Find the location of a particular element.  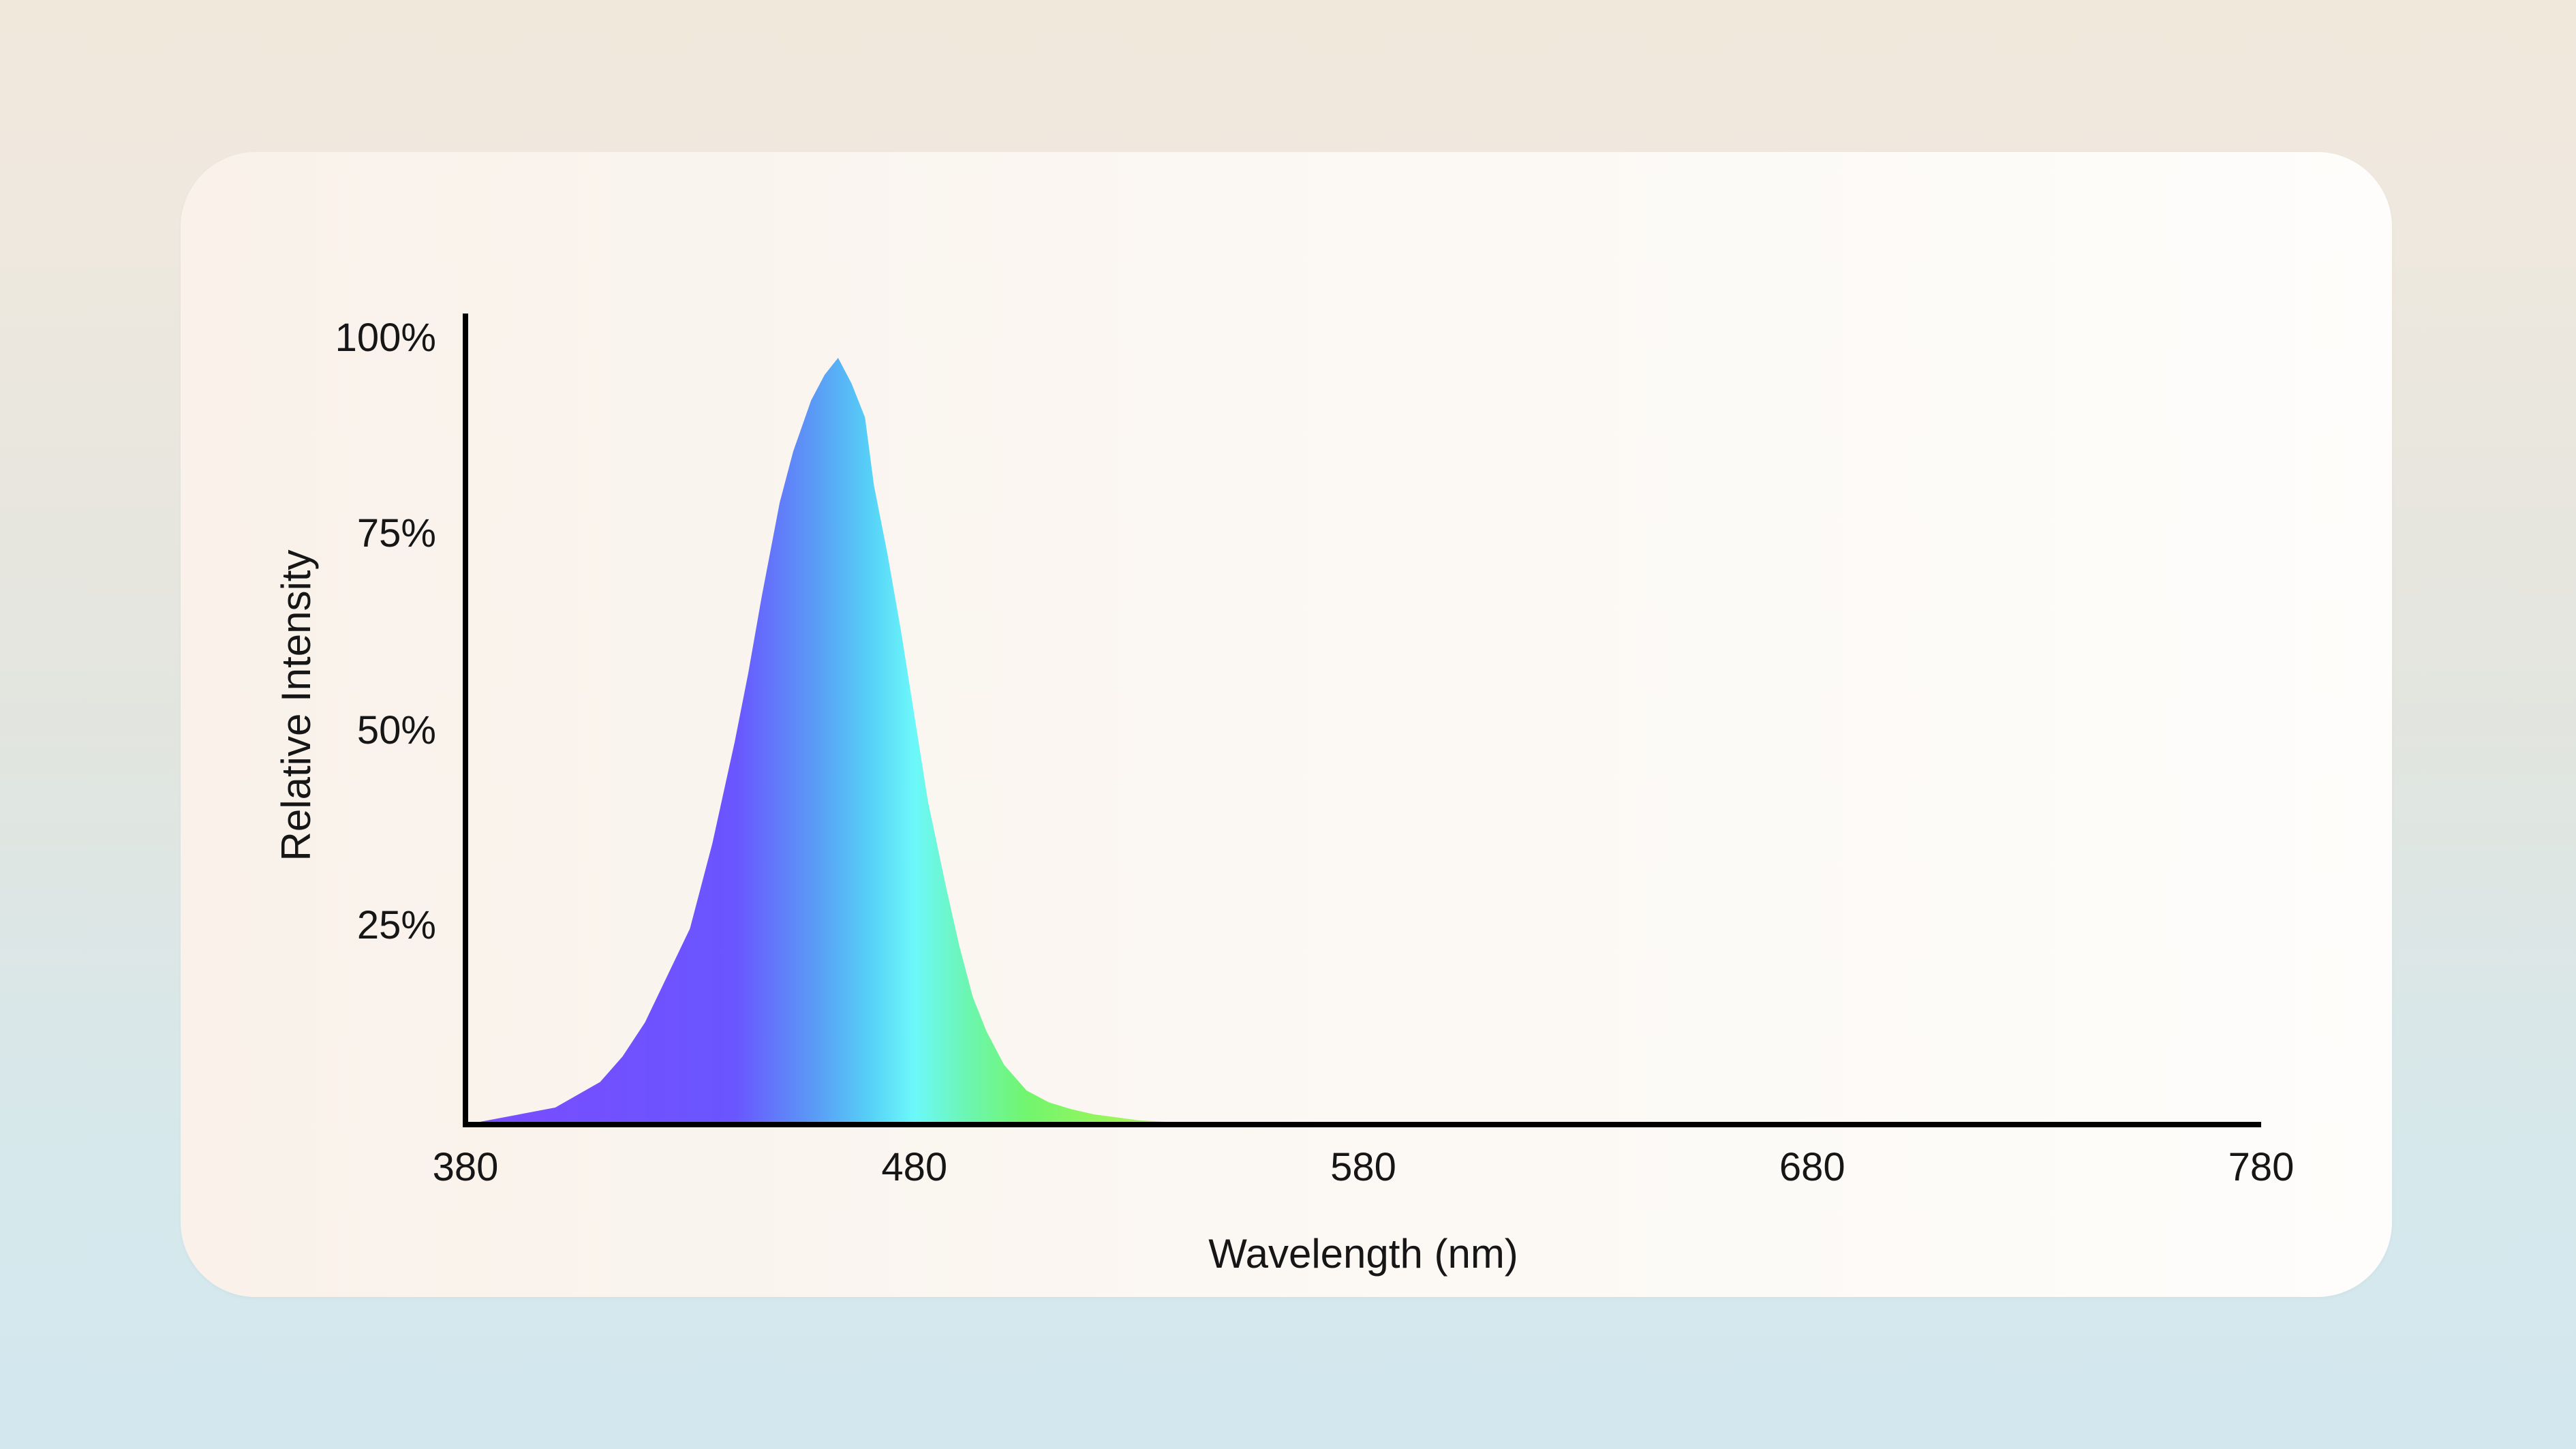

y-tick-label: 25% is located at coordinates (397, 925).